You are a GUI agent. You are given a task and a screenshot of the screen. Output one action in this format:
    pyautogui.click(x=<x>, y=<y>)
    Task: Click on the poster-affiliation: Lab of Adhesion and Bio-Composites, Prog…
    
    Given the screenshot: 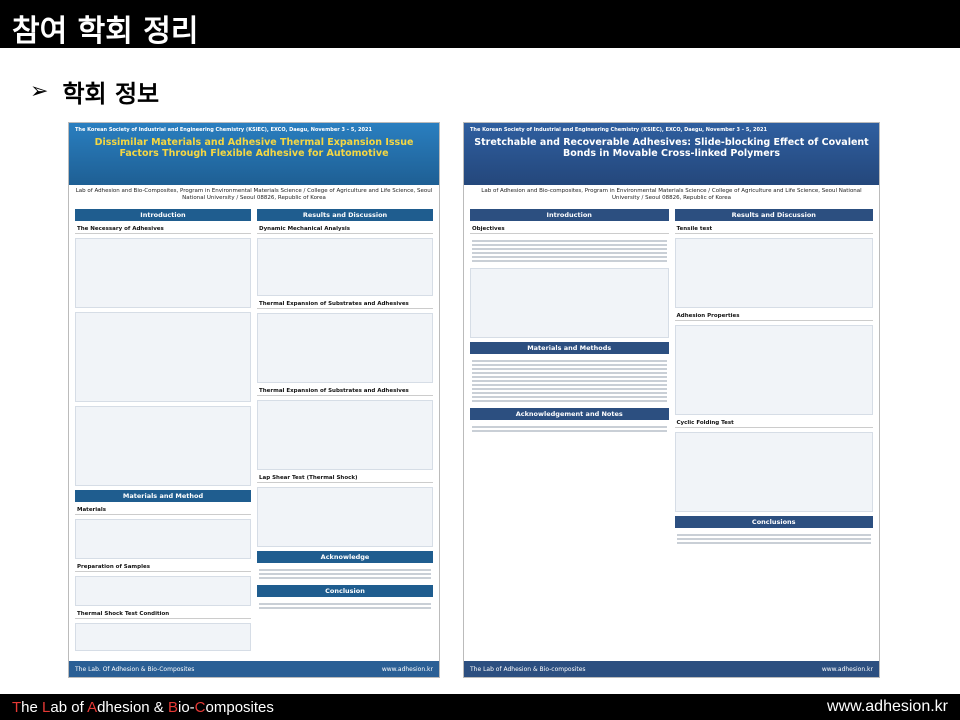 What is the action you would take?
    pyautogui.click(x=254, y=195)
    